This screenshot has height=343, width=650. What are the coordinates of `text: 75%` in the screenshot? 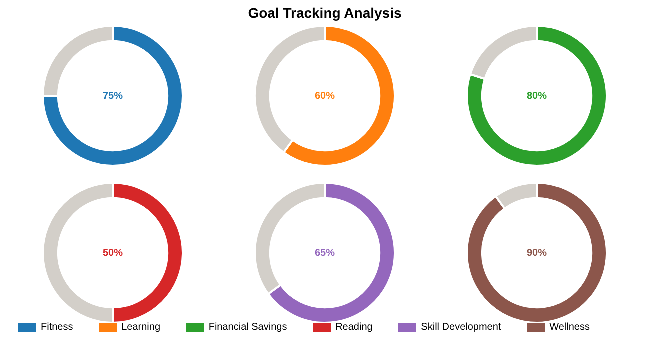 It's located at (113, 96).